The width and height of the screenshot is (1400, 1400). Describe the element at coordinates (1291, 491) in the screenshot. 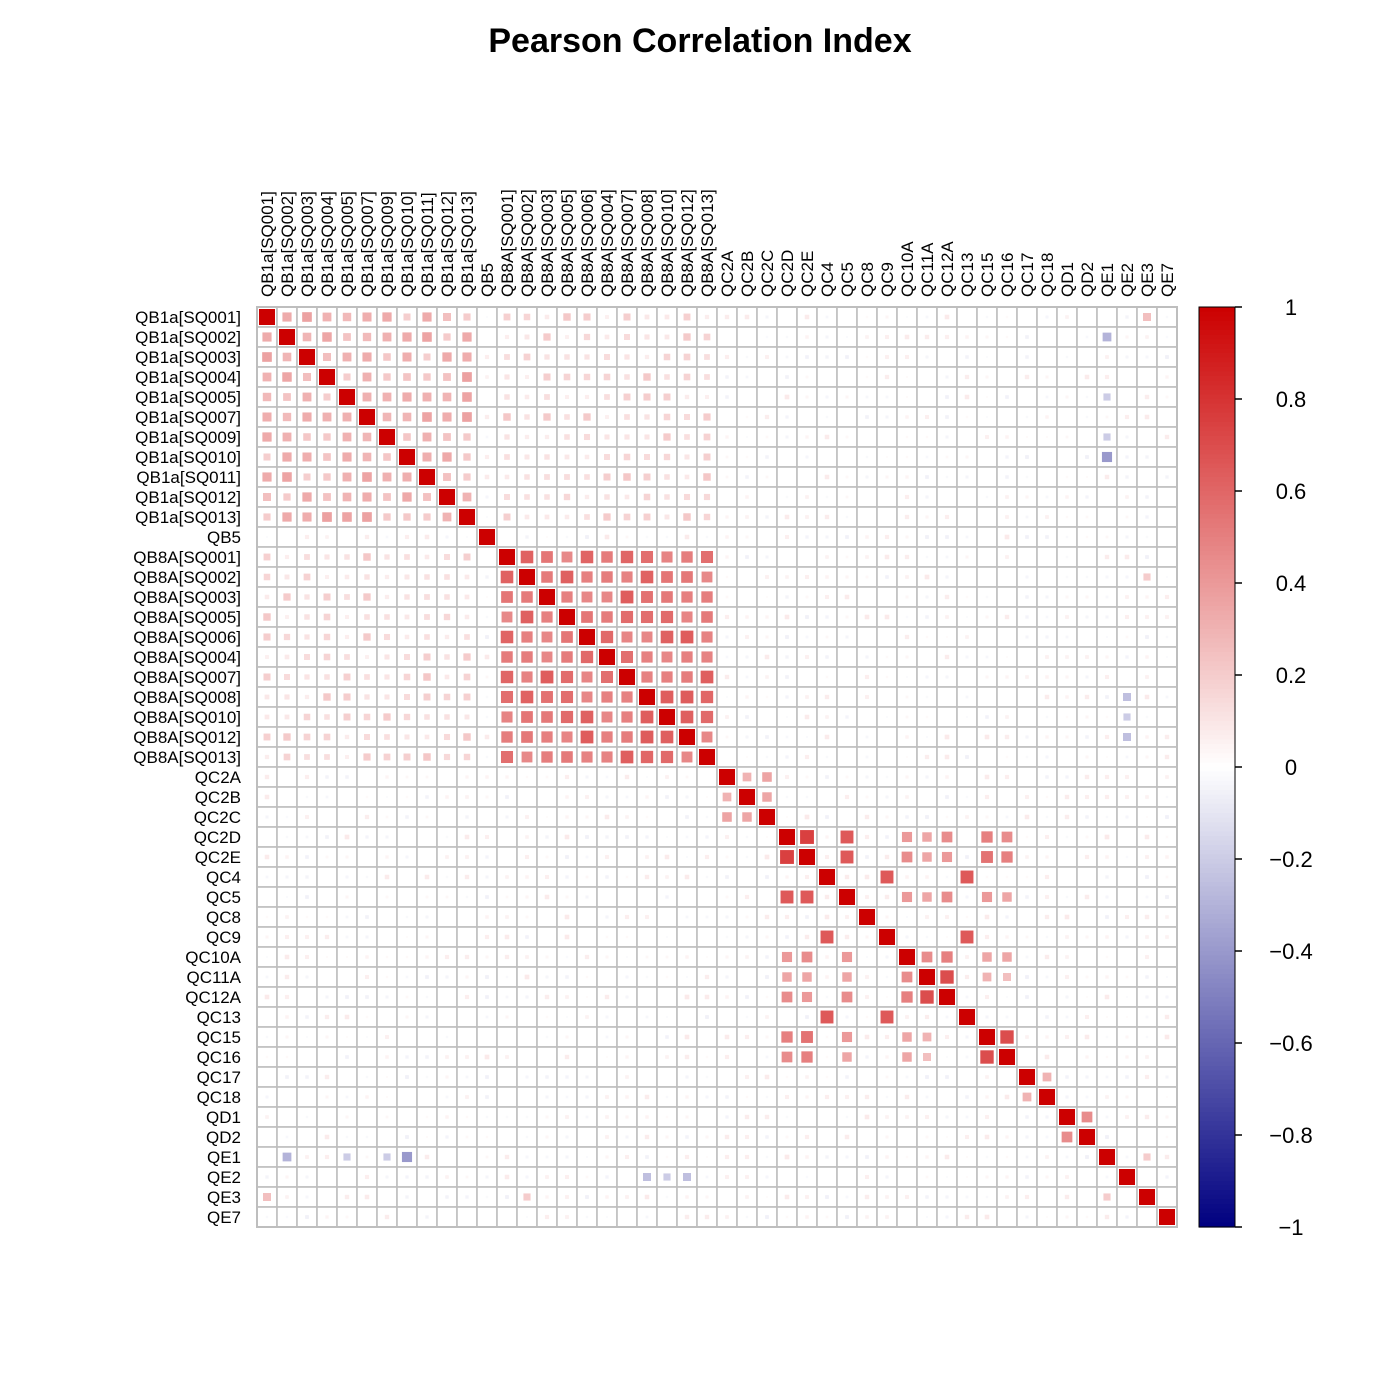

I see `colorbar-tick-label: 0.6` at that location.